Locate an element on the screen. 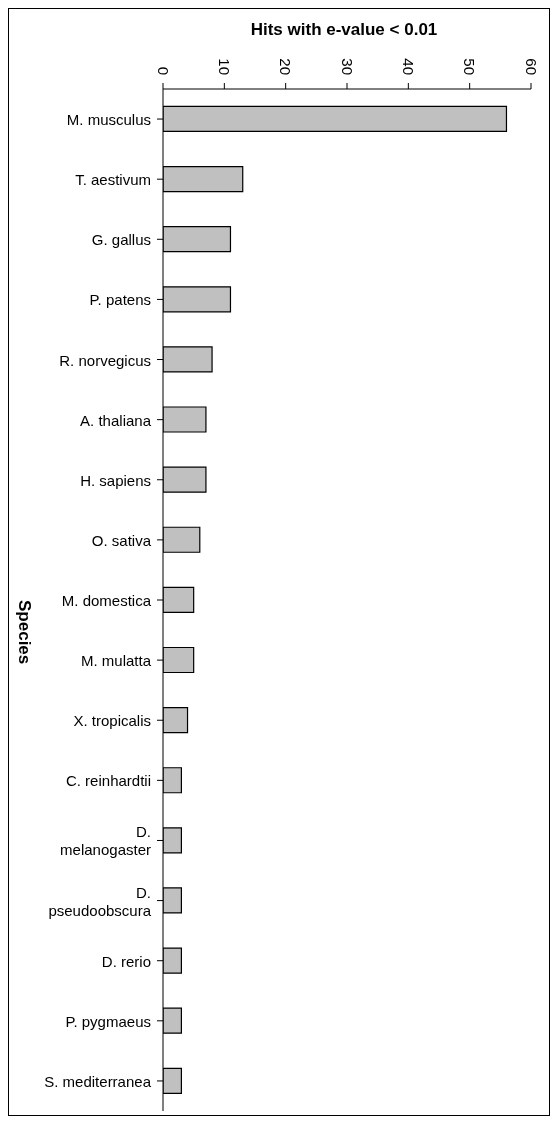 The height and width of the screenshot is (1122, 558). x-axis-title: Hits with e-value < 0.01 is located at coordinates (344, 30).